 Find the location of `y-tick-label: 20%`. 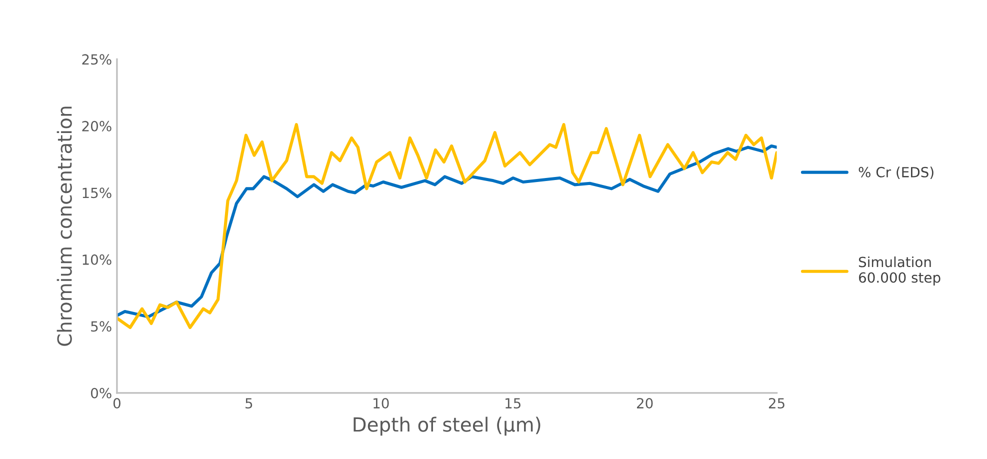

y-tick-label: 20% is located at coordinates (97, 126).